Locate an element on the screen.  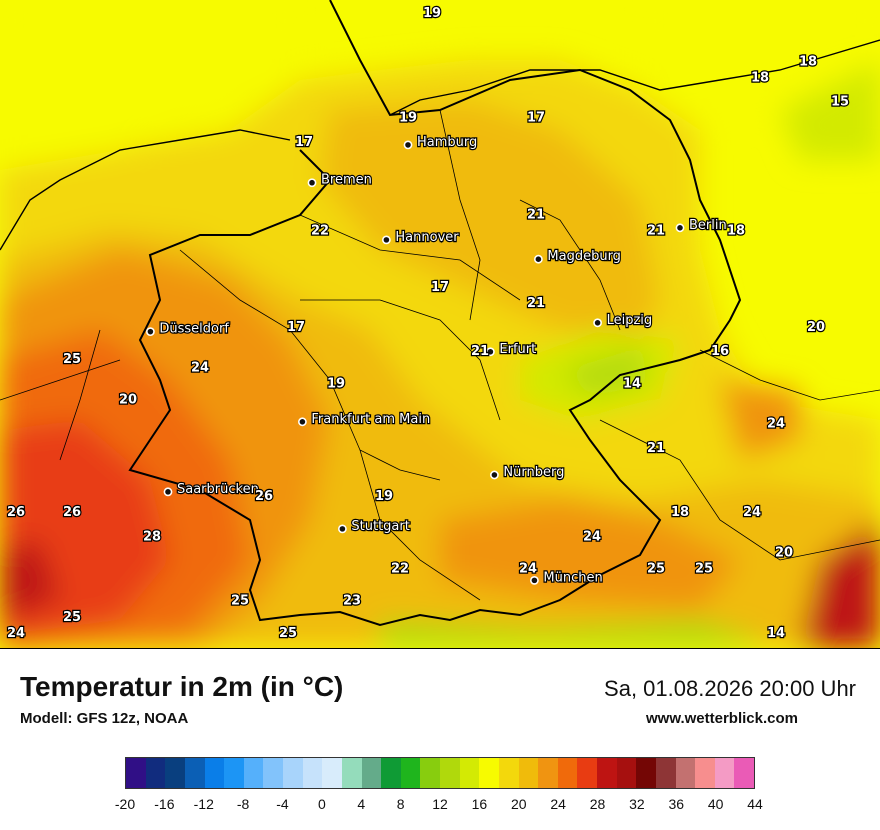
city-label: Berlin is located at coordinates (708, 225).